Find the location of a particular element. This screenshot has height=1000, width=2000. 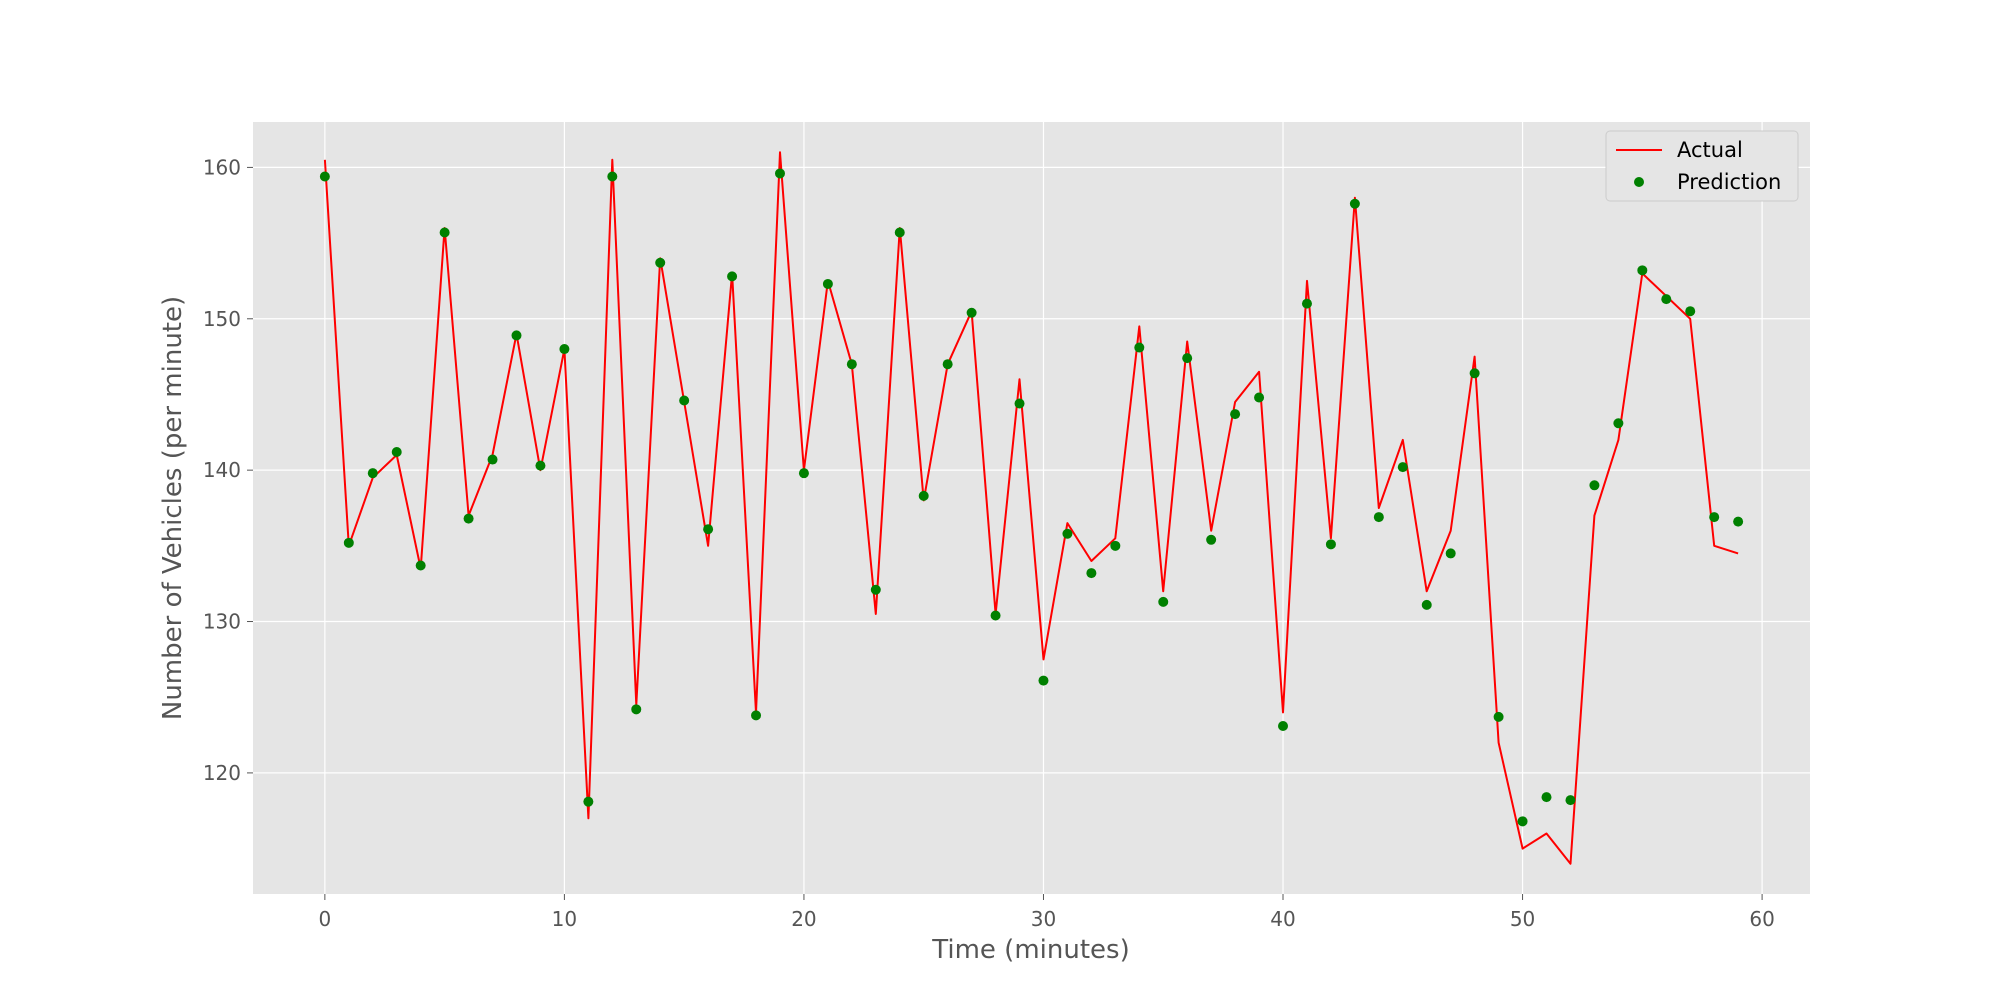

legend-box is located at coordinates (1702, 166).